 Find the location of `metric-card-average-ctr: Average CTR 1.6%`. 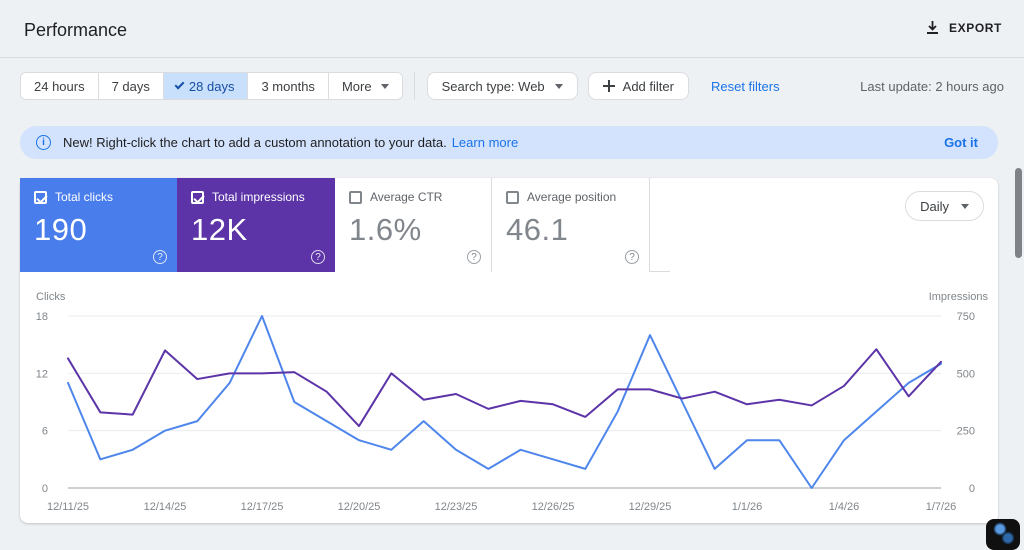

metric-card-average-ctr: Average CTR 1.6% is located at coordinates (413, 225).